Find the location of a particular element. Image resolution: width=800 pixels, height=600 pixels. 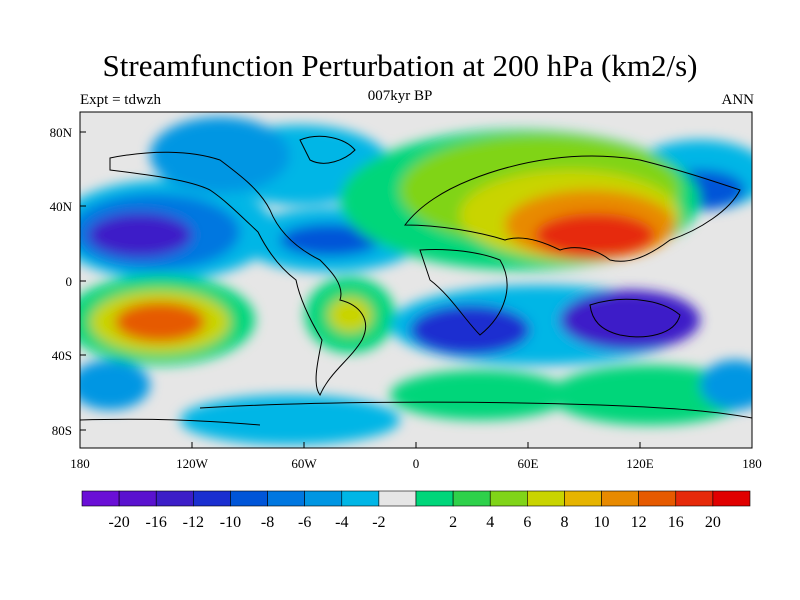

colorbar-label: -6 is located at coordinates (304, 522).